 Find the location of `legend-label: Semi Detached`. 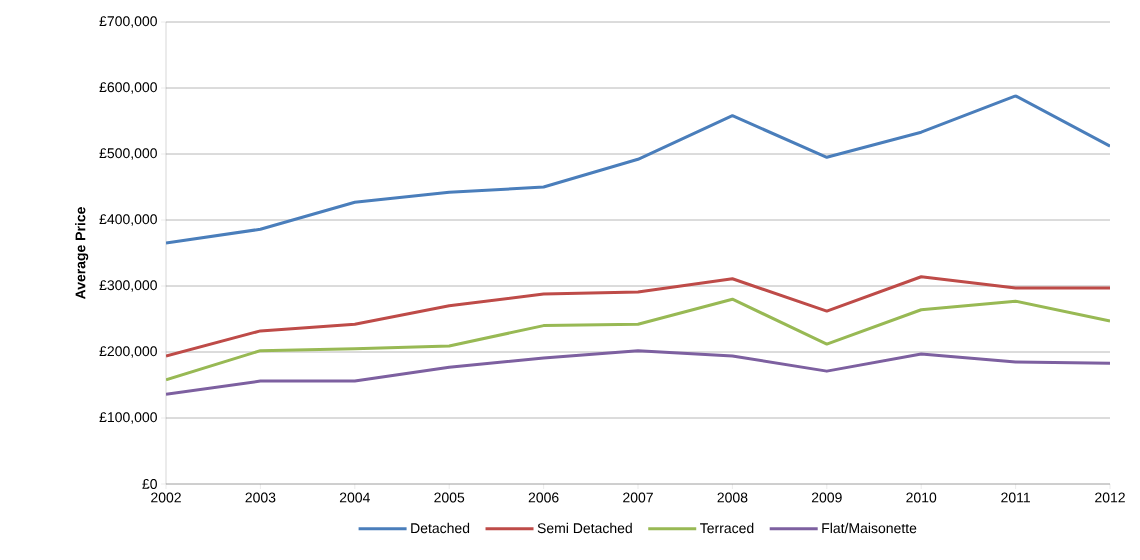

legend-label: Semi Detached is located at coordinates (584, 528).